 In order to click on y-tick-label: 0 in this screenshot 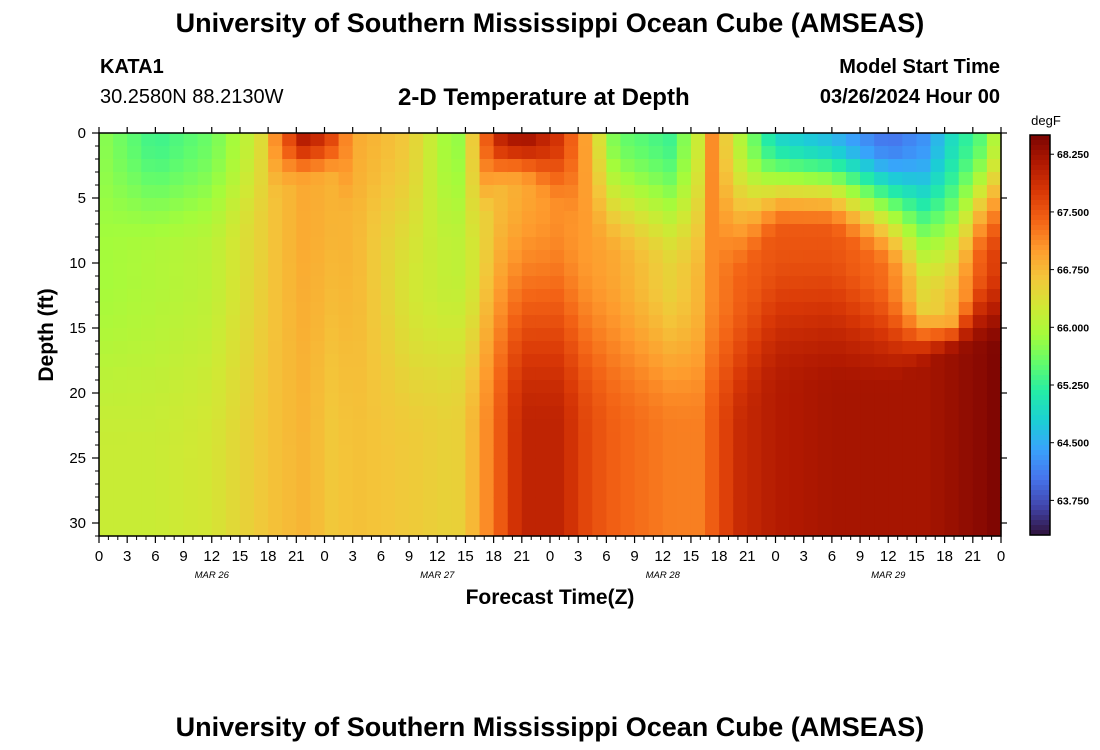, I will do `click(82, 133)`.